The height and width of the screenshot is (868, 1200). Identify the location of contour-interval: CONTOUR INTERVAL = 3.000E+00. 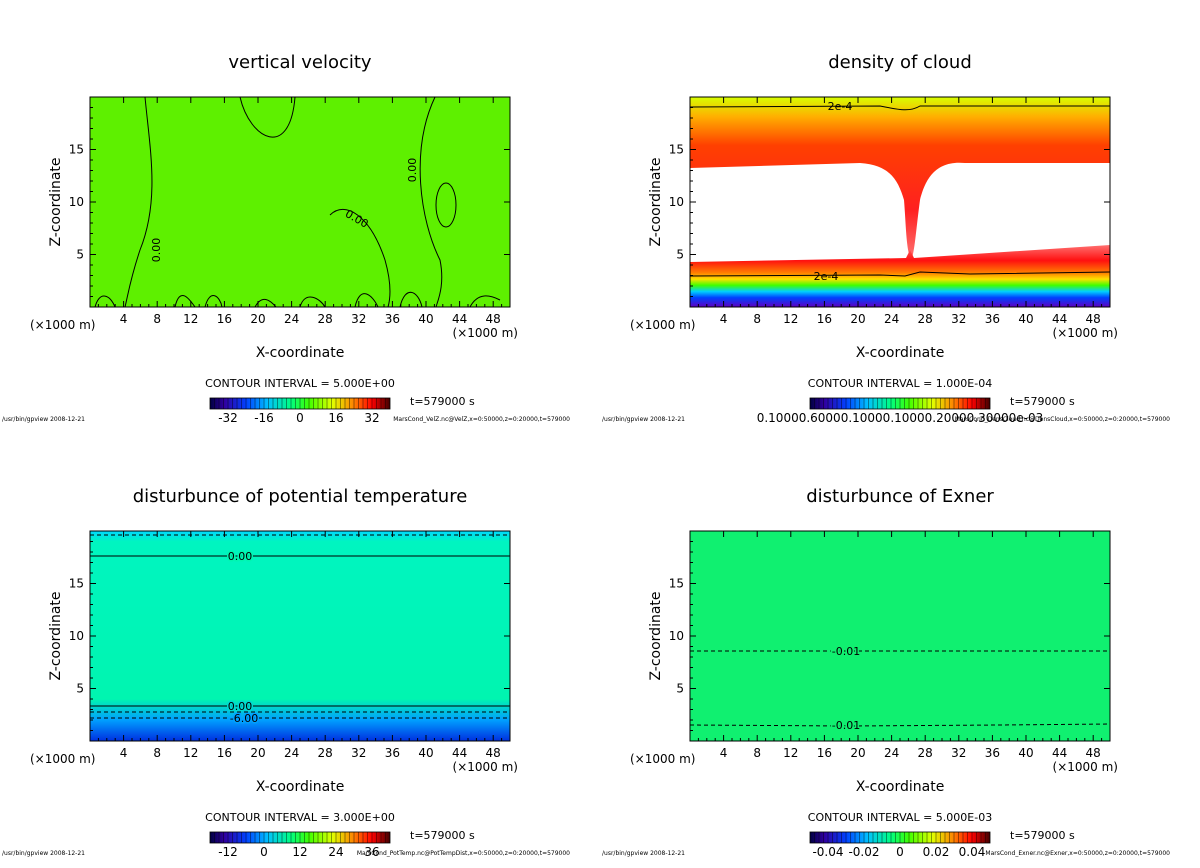
(300, 817).